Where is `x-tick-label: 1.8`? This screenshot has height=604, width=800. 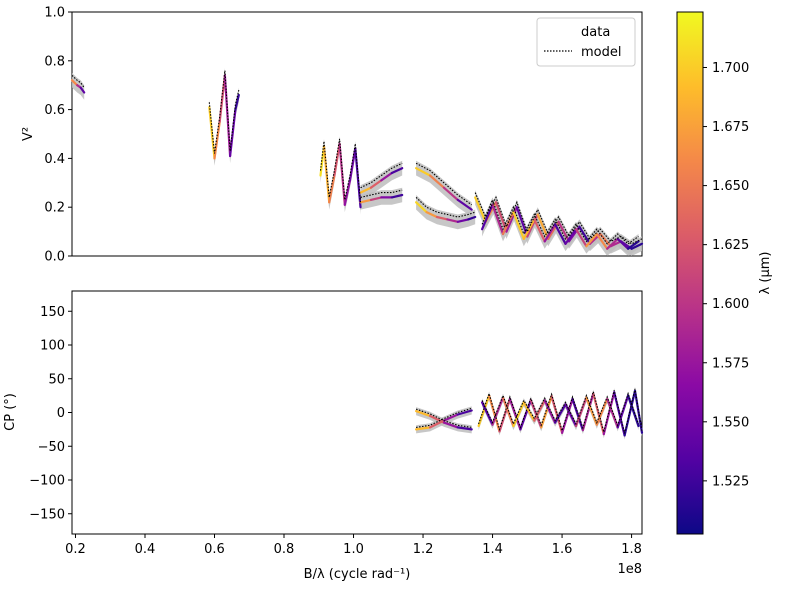 x-tick-label: 1.8 is located at coordinates (631, 549).